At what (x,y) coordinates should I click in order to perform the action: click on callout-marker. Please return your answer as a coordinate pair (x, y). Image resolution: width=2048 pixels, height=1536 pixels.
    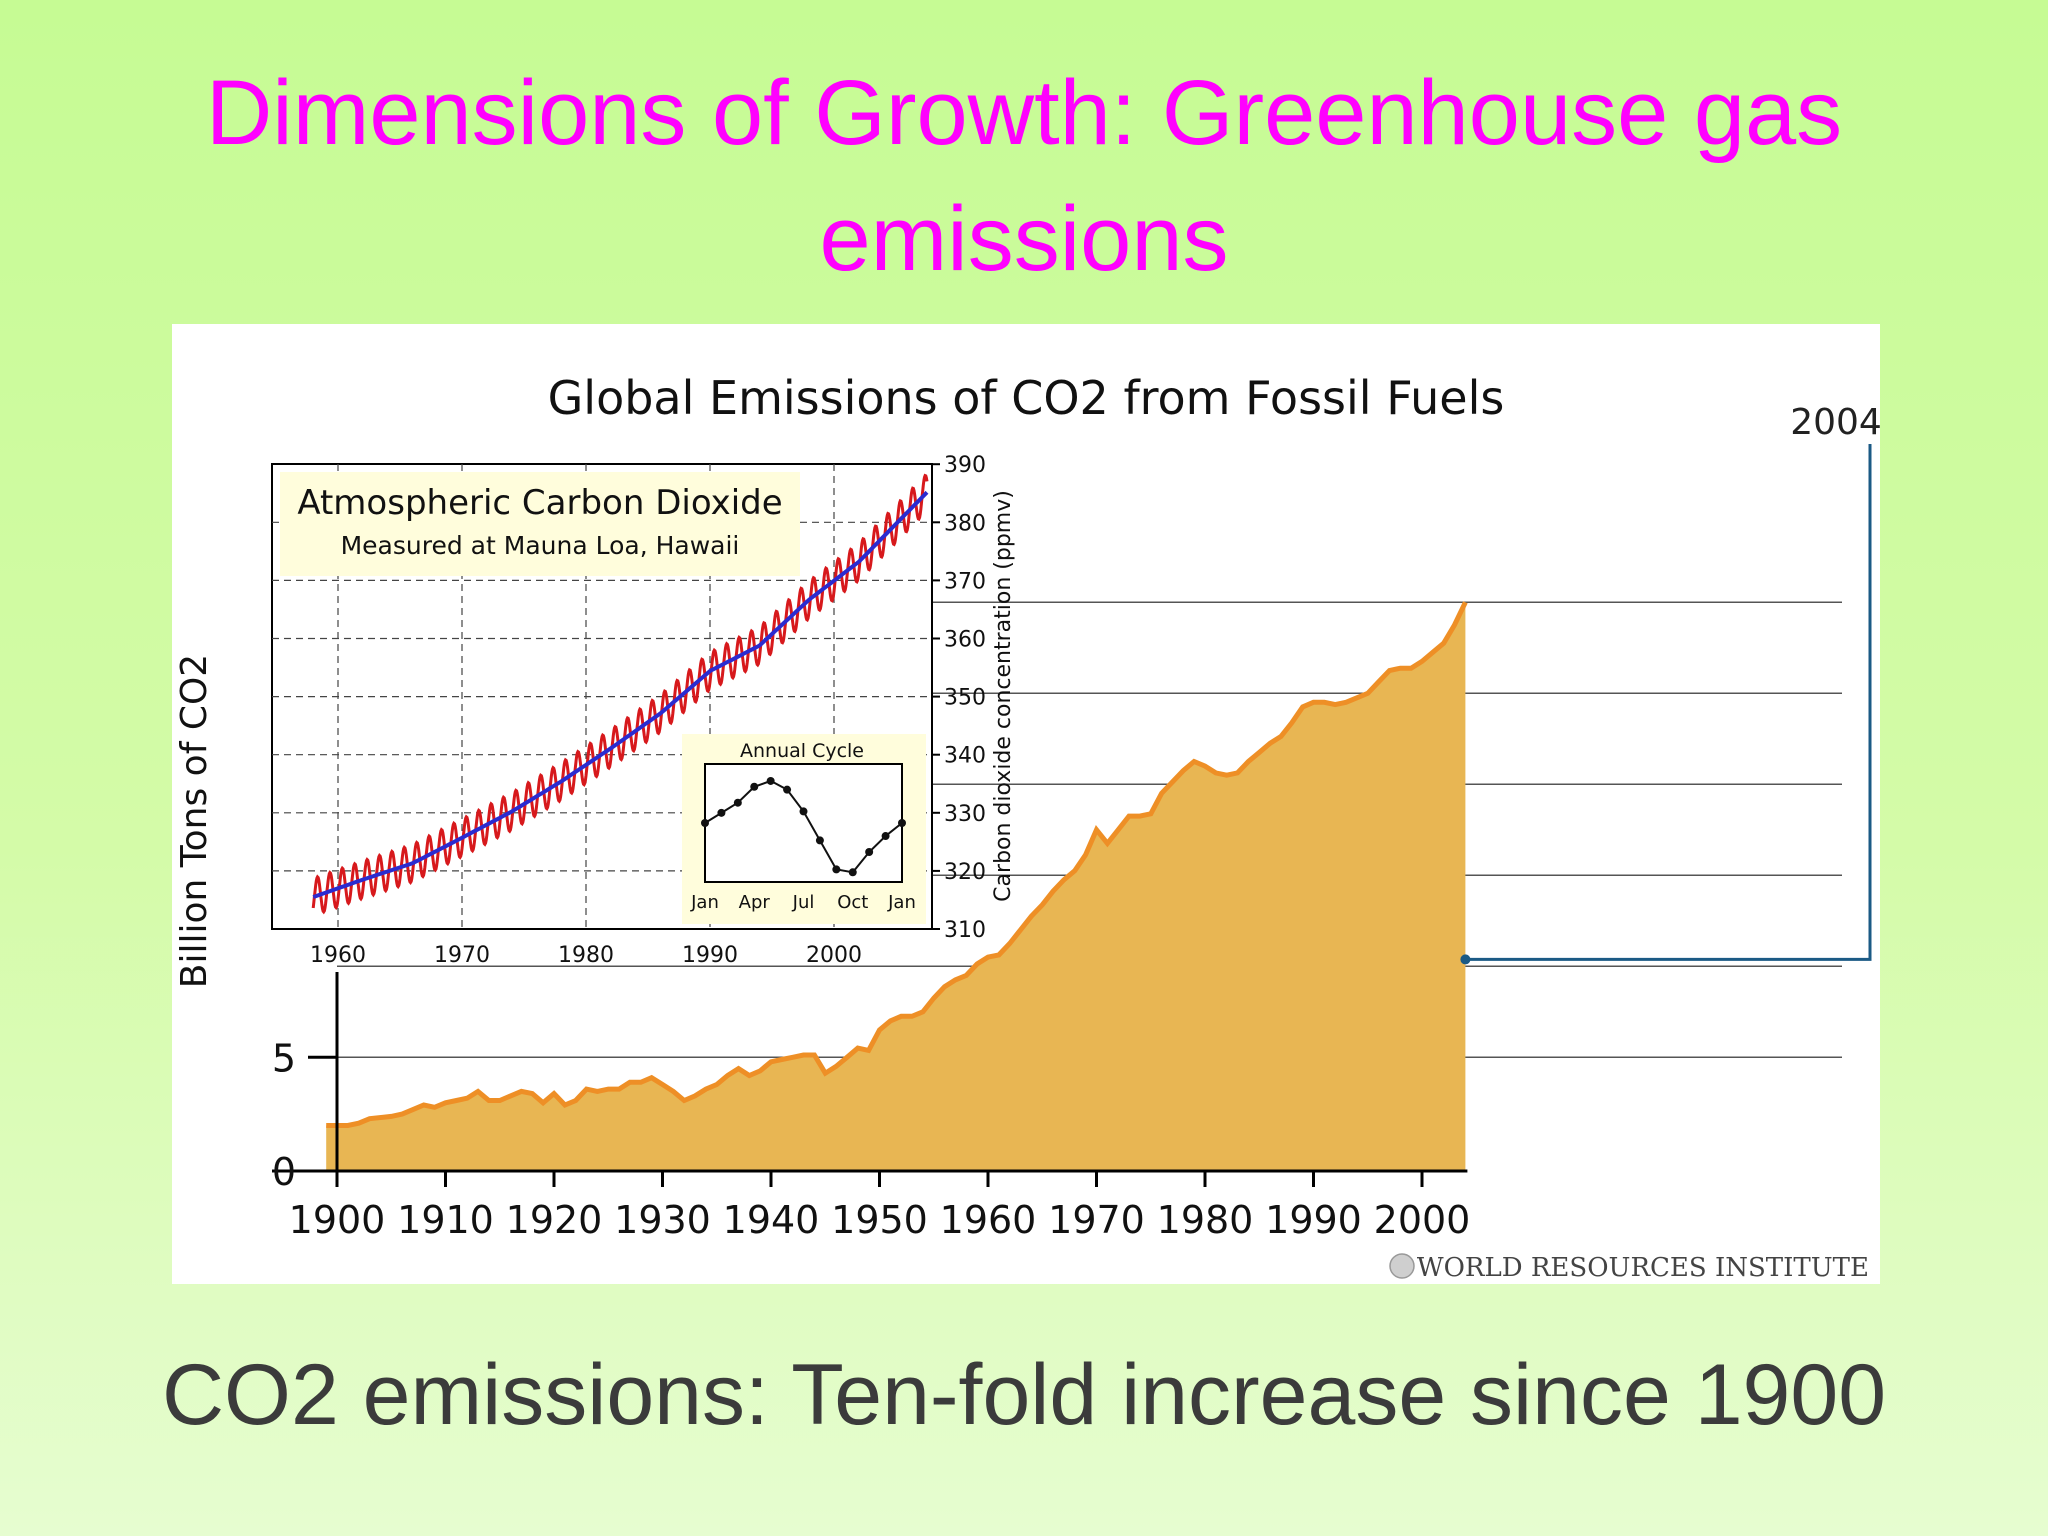
    Looking at the image, I should click on (1465, 959).